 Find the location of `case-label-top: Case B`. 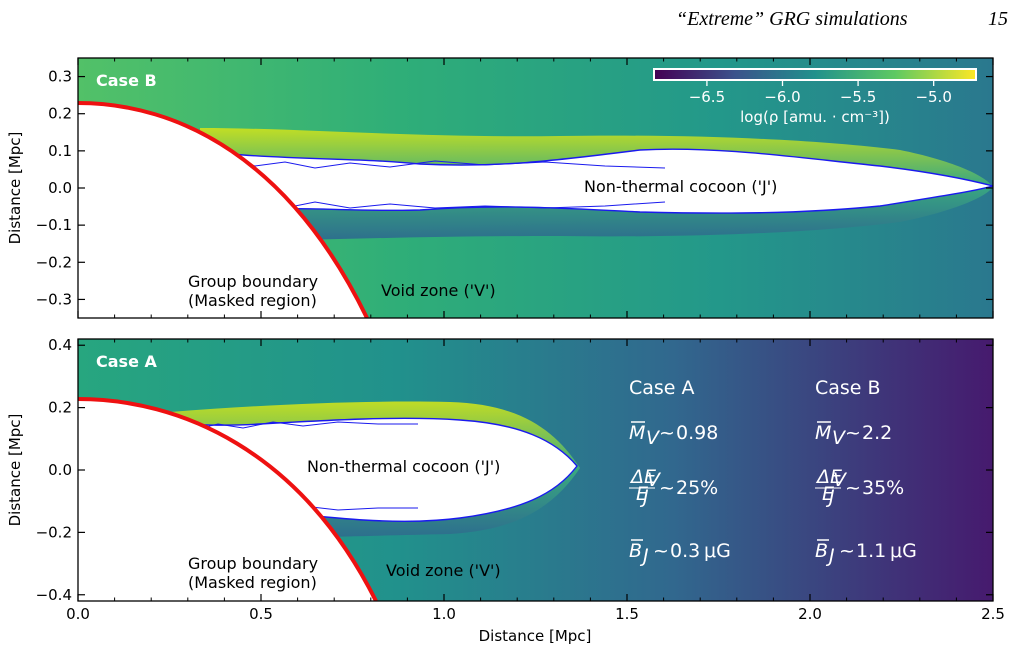

case-label-top: Case B is located at coordinates (126, 80).